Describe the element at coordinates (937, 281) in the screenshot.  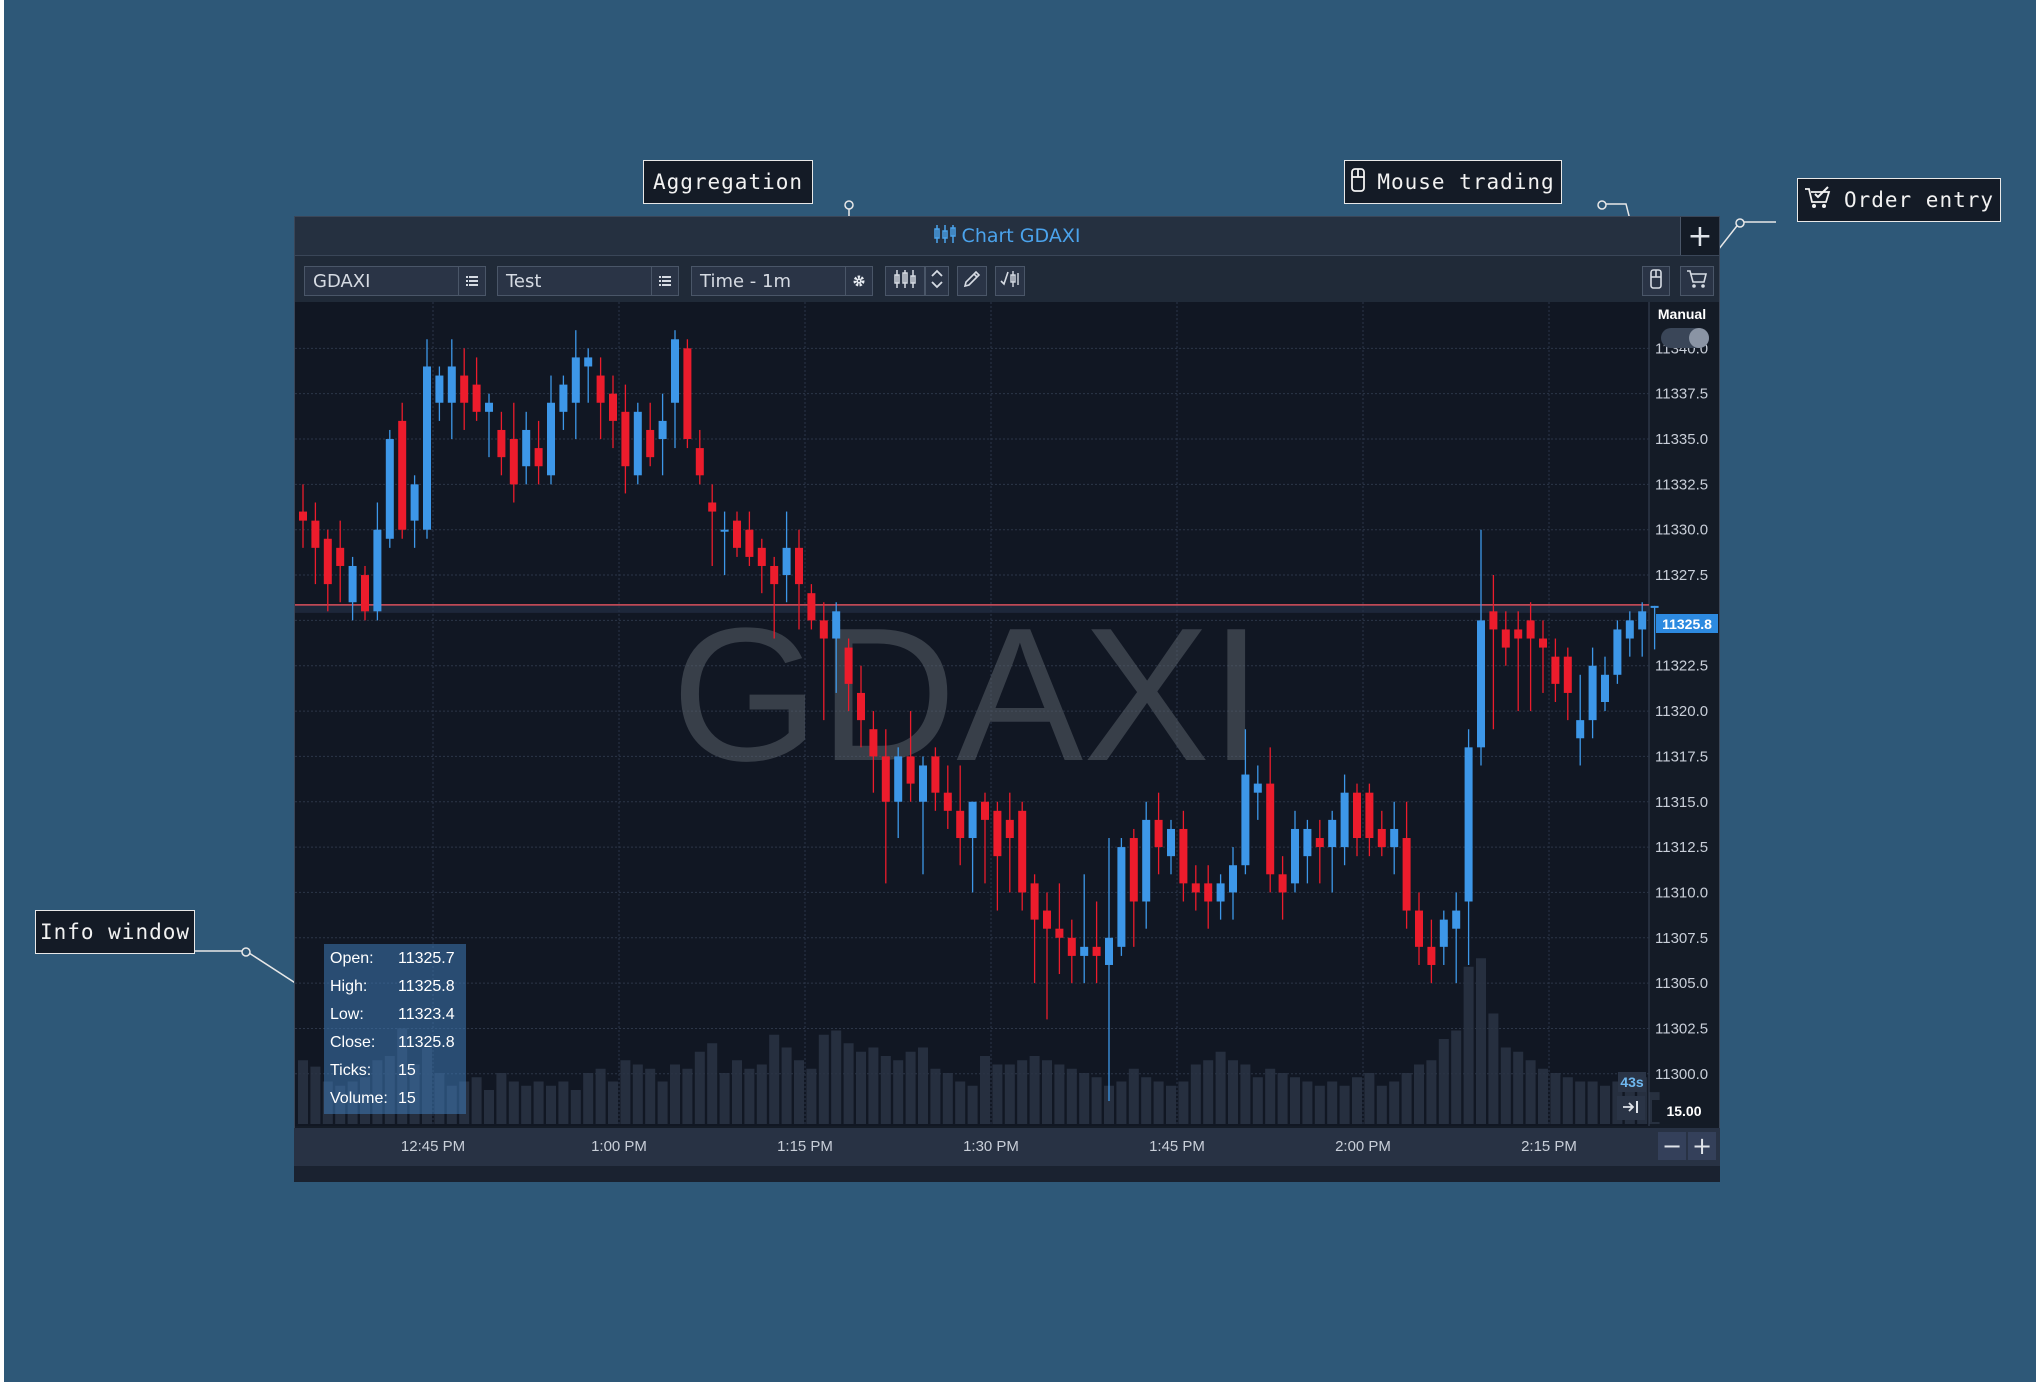
I see `chart-style-stepper` at that location.